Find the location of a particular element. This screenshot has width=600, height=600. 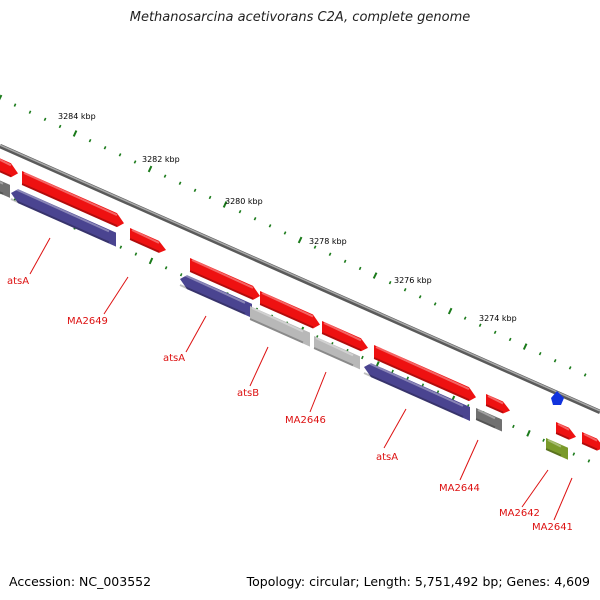

accession-text: Accession: NC_003552 is located at coordinates (80, 581).